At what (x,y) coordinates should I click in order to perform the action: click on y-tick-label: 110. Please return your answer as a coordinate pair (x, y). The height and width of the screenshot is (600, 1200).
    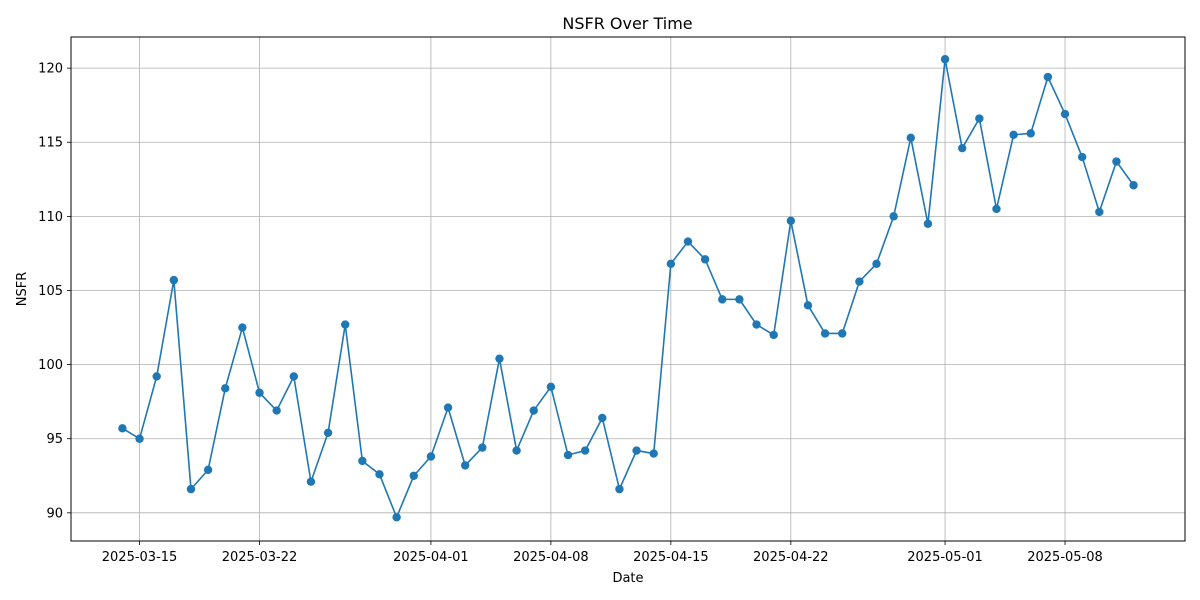
    Looking at the image, I should click on (50, 217).